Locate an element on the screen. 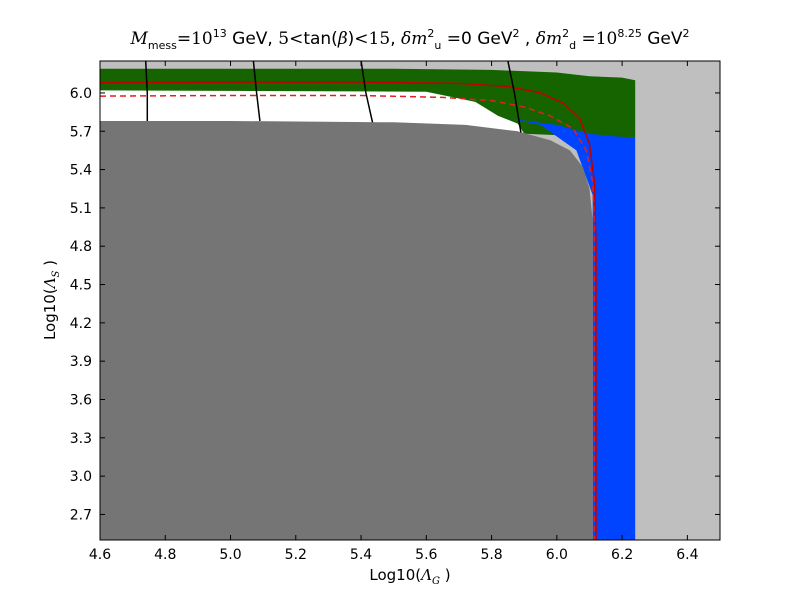 The width and height of the screenshot is (800, 600). x-tick-label: 5.8 is located at coordinates (491, 555).